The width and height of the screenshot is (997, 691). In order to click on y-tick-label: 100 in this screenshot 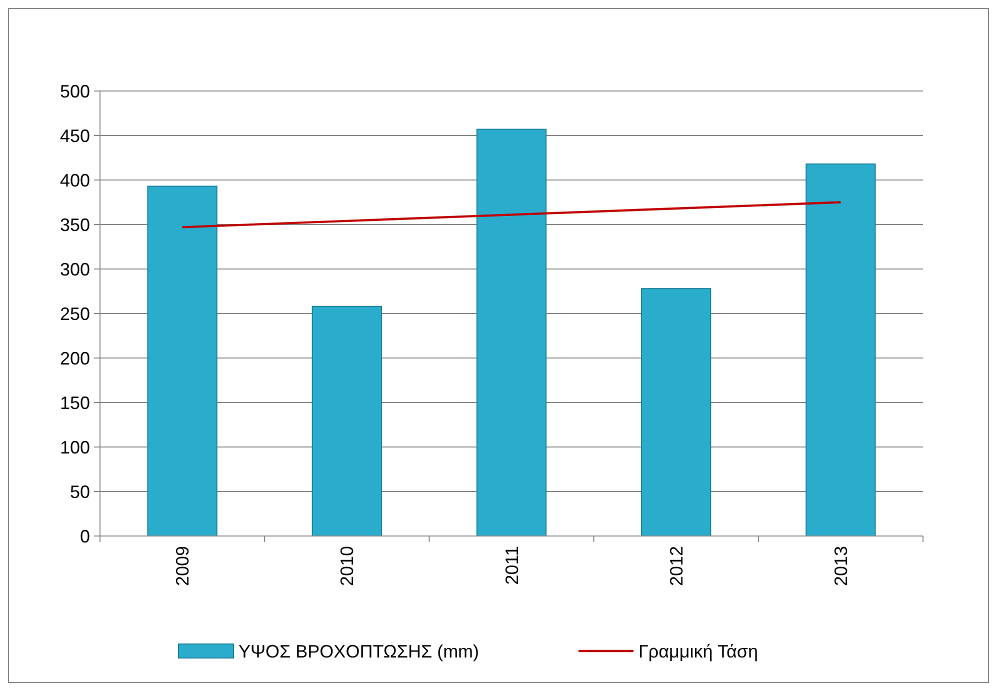, I will do `click(75, 447)`.